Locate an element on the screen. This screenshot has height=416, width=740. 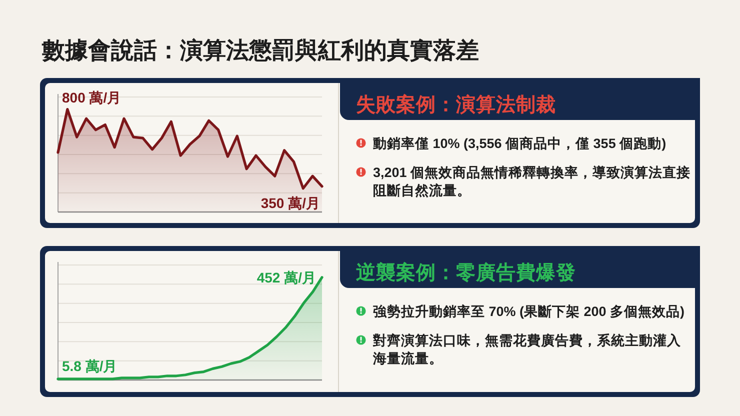
chart-title: 數據會說話：演算法懲罰與紅利的真實落差 is located at coordinates (260, 50).